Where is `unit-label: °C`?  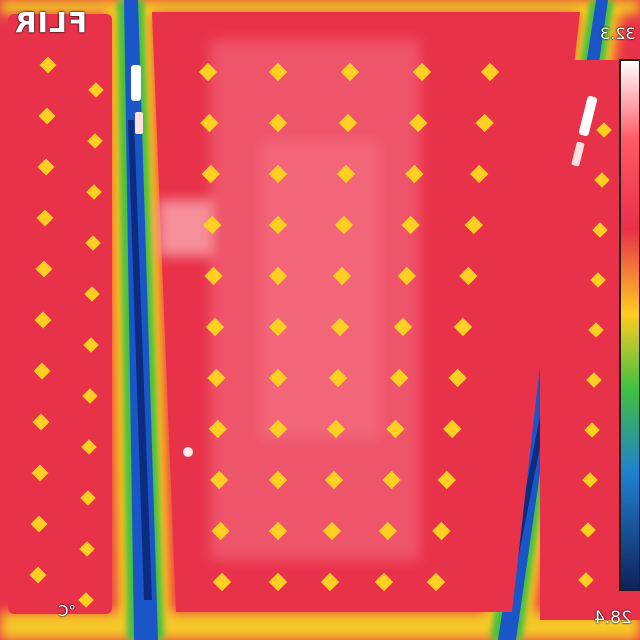
unit-label: °C is located at coordinates (67, 611).